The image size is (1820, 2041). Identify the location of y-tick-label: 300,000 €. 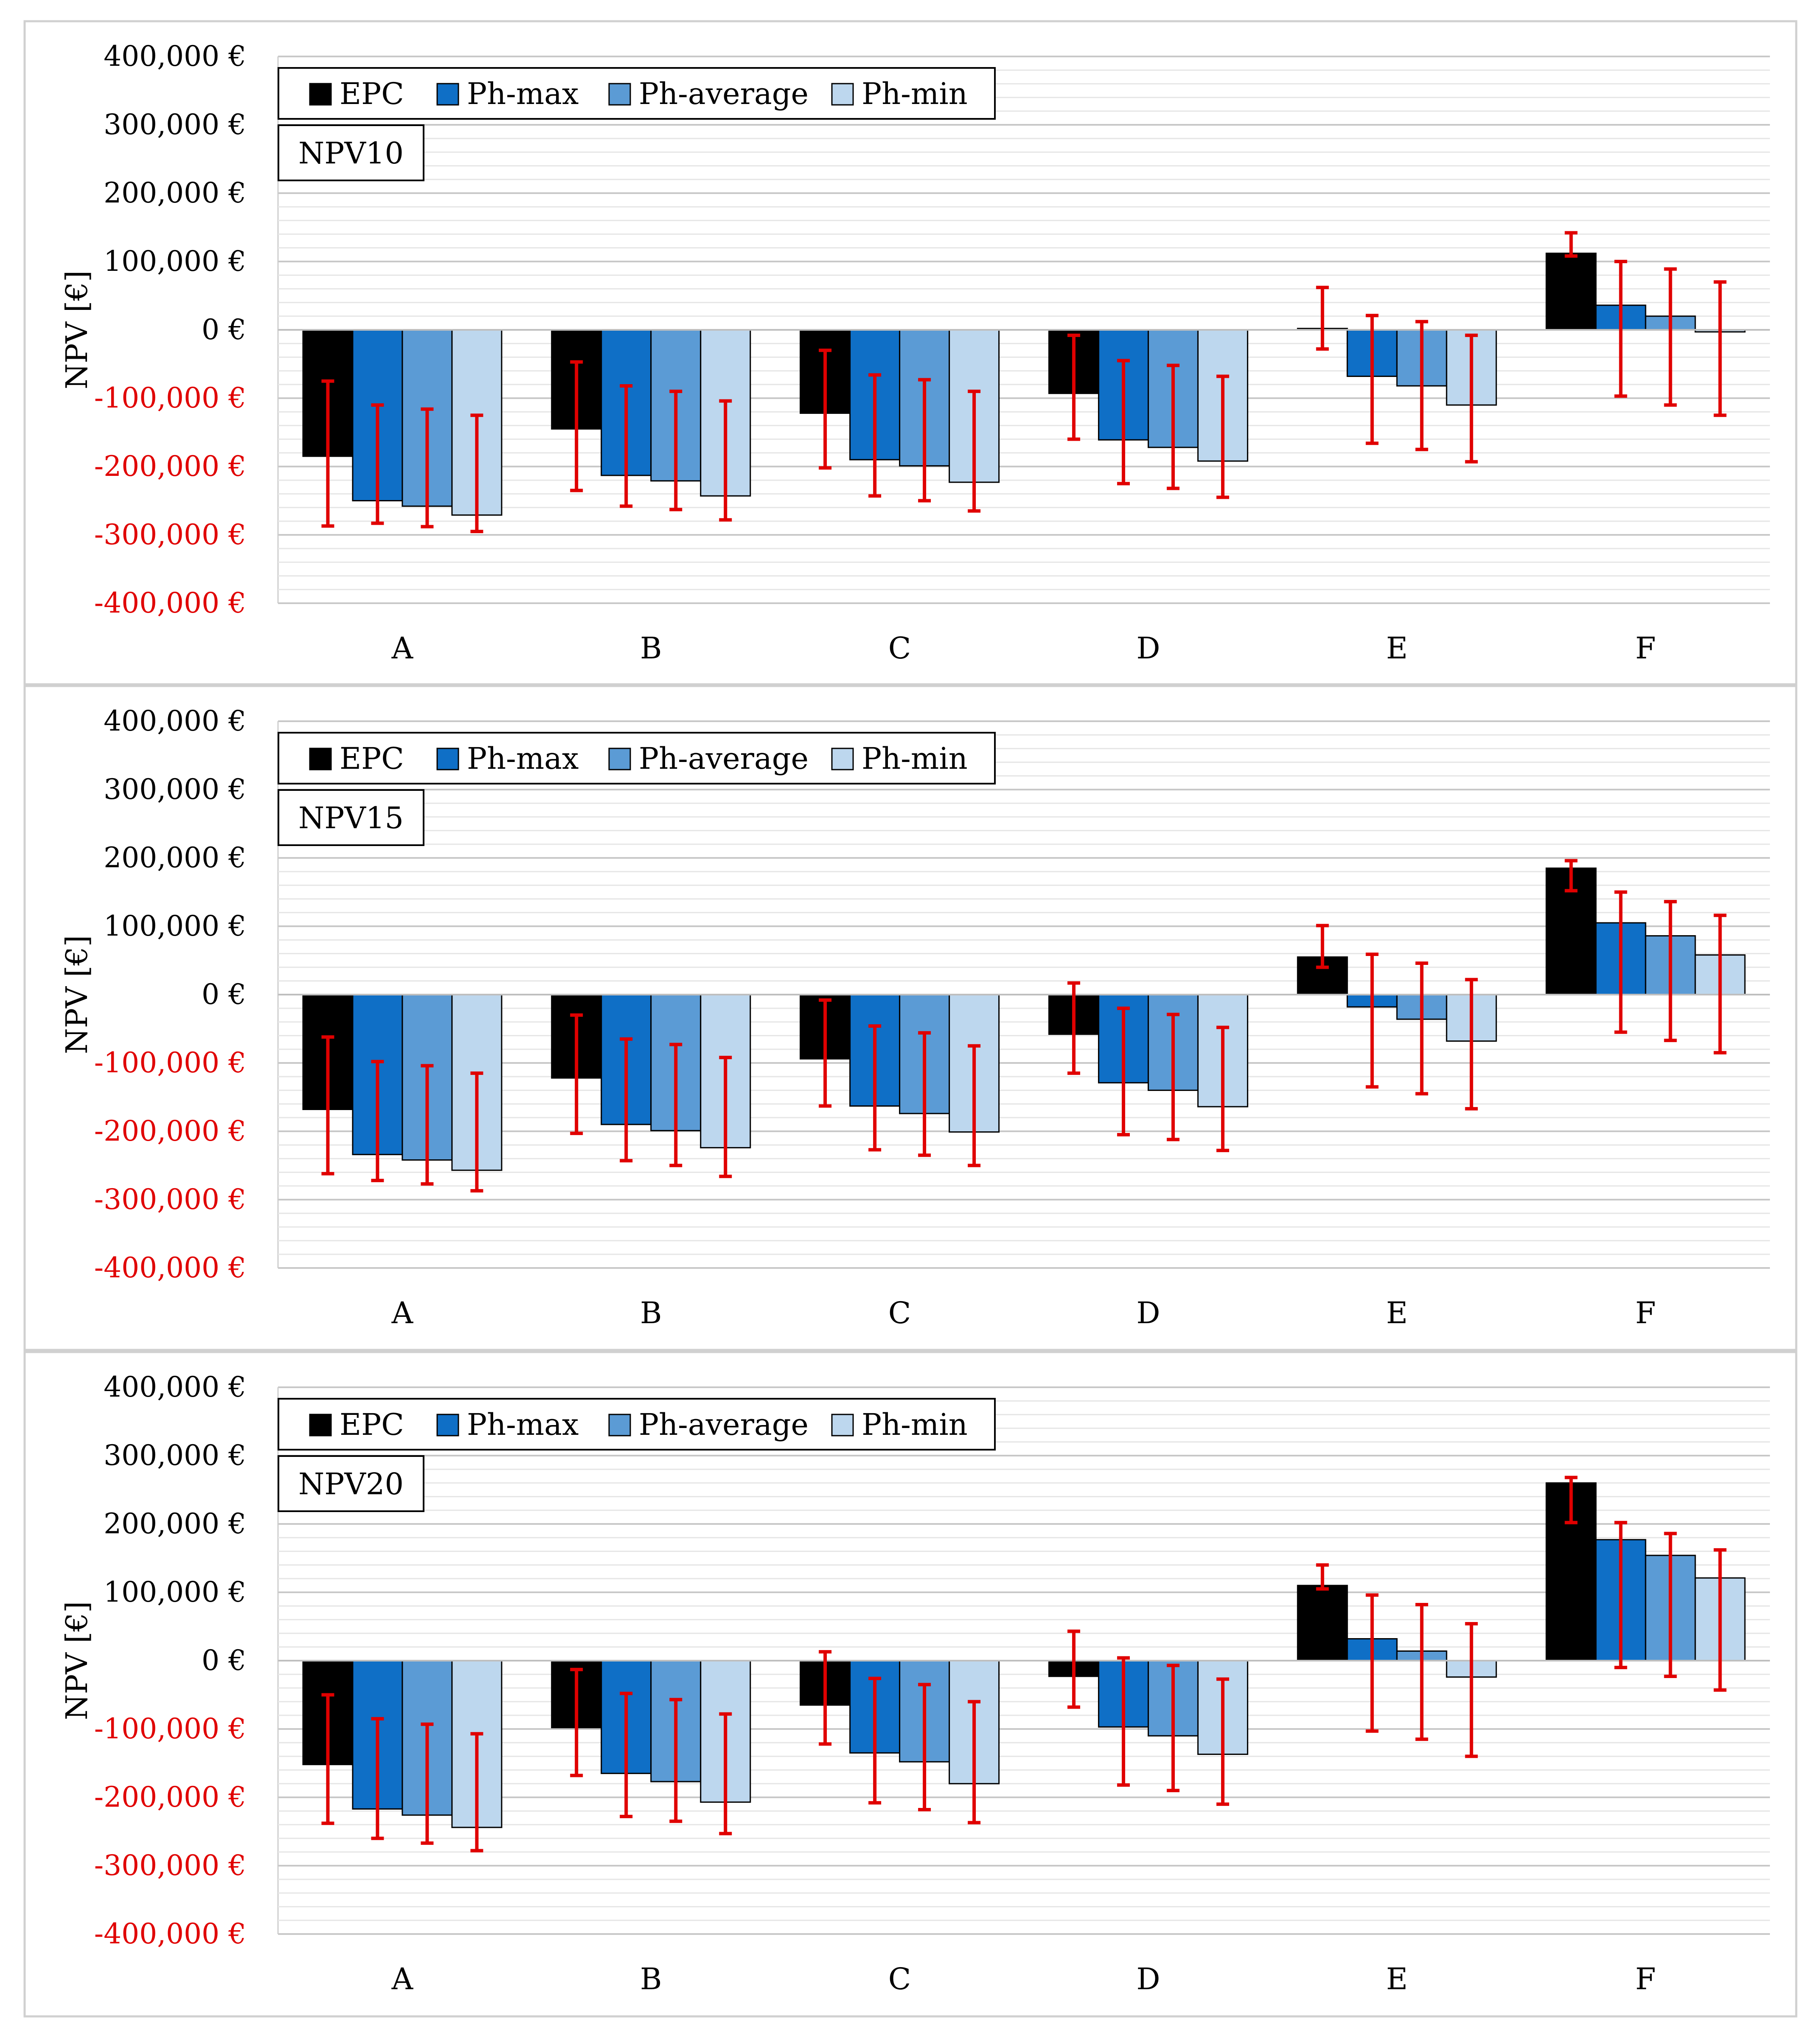
(175, 125).